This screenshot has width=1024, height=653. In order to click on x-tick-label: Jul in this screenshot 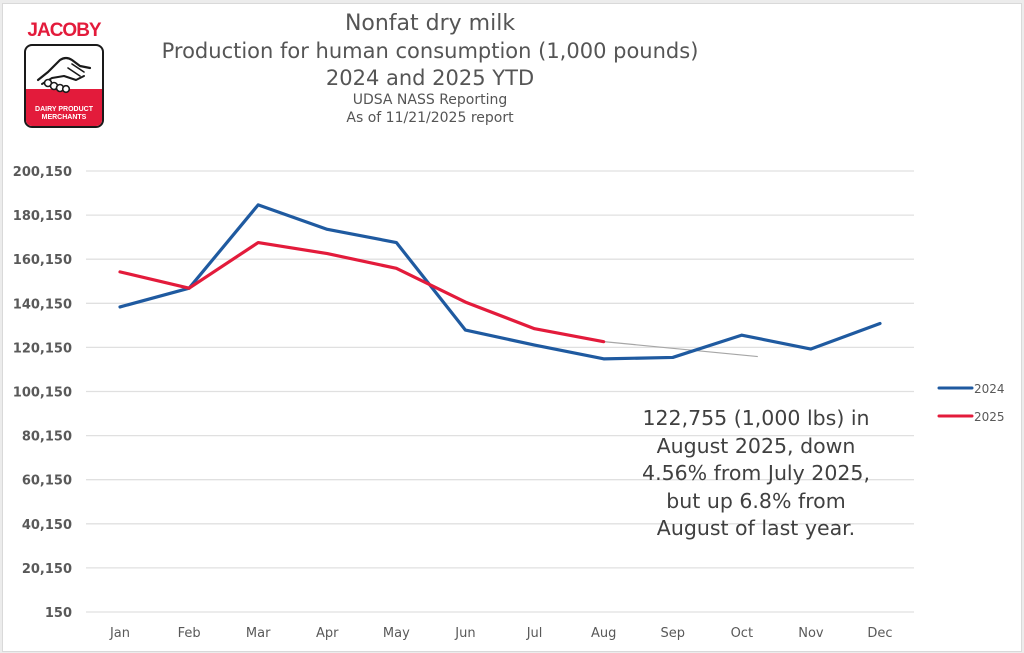, I will do `click(534, 633)`.